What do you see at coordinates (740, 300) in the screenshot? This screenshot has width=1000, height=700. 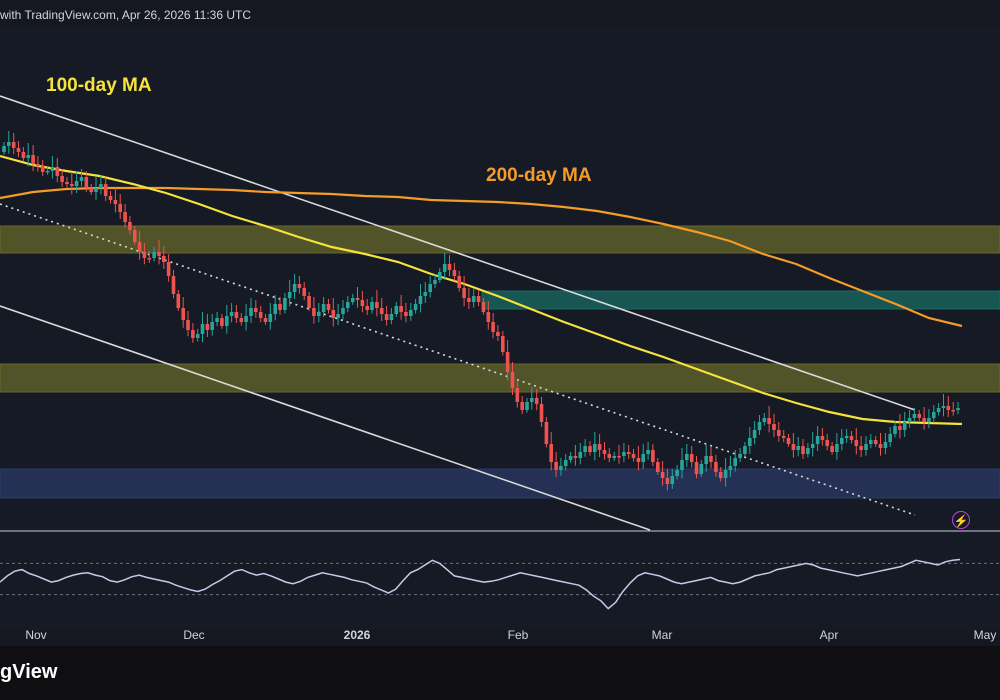 I see `fvg-zone` at bounding box center [740, 300].